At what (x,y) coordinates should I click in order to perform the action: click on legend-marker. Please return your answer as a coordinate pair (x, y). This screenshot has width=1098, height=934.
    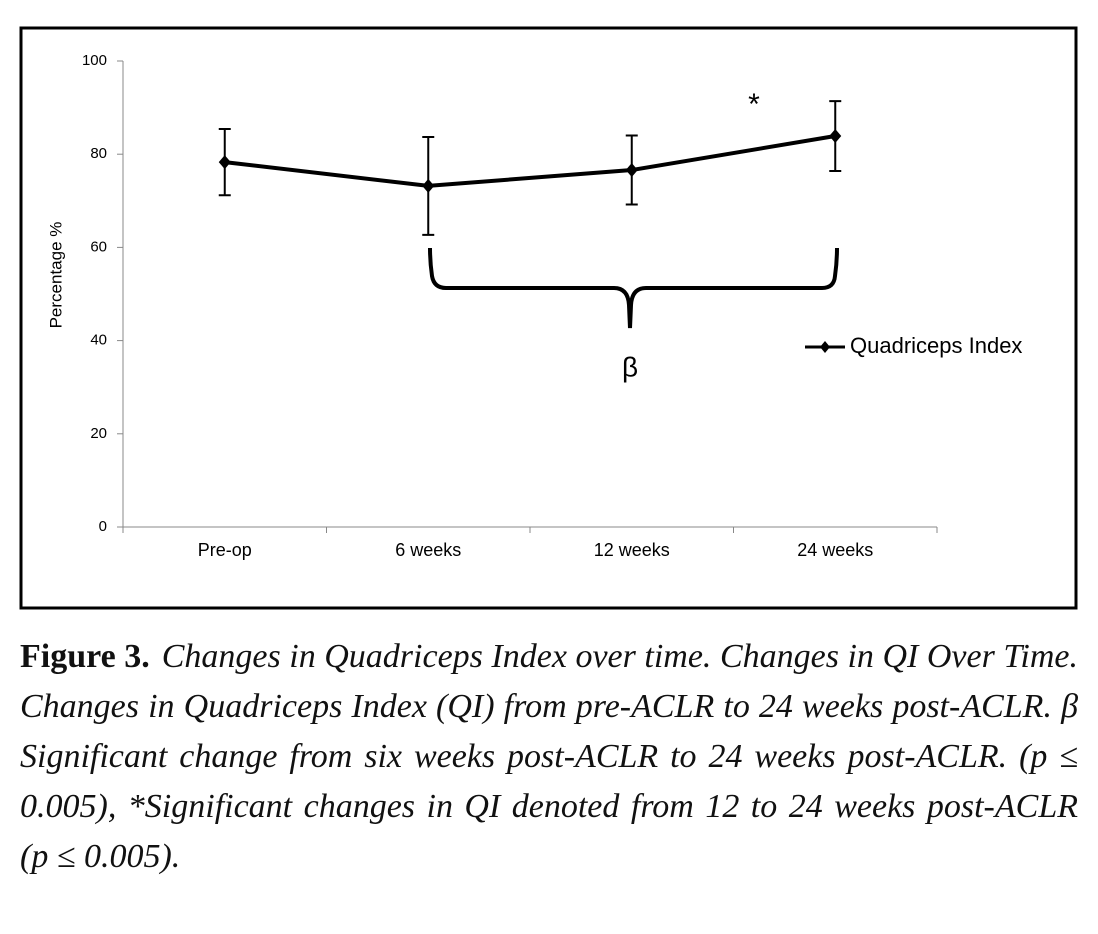
    Looking at the image, I should click on (825, 347).